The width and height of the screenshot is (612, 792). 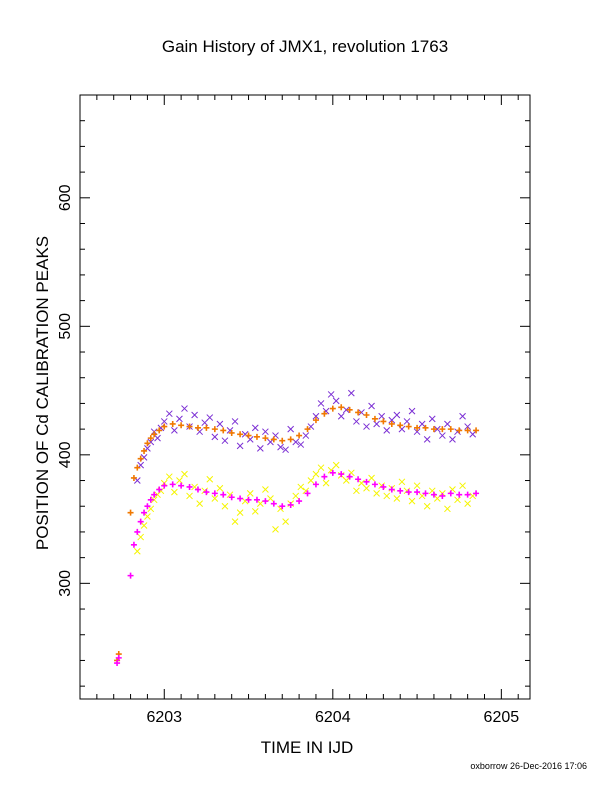 What do you see at coordinates (307, 747) in the screenshot?
I see `x-axis-label: TIME IN IJD` at bounding box center [307, 747].